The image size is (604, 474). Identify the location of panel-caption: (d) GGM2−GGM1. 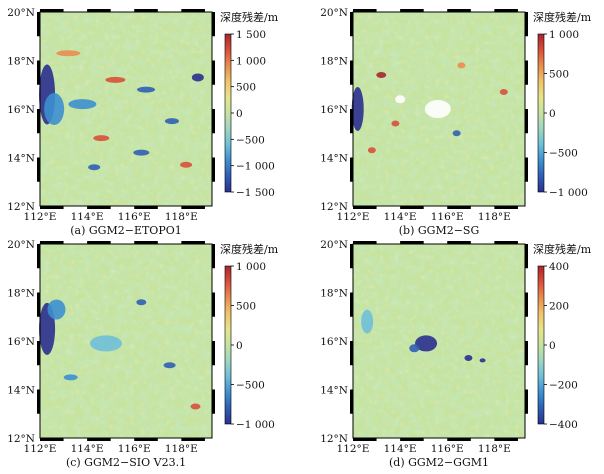
(439, 462).